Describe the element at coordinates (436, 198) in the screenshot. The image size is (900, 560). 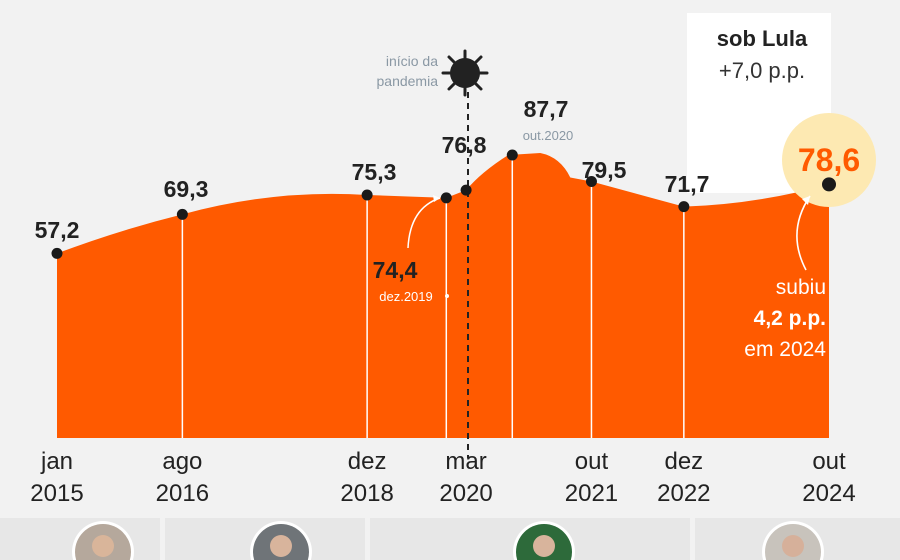
I see `arrow-74-4-head` at that location.